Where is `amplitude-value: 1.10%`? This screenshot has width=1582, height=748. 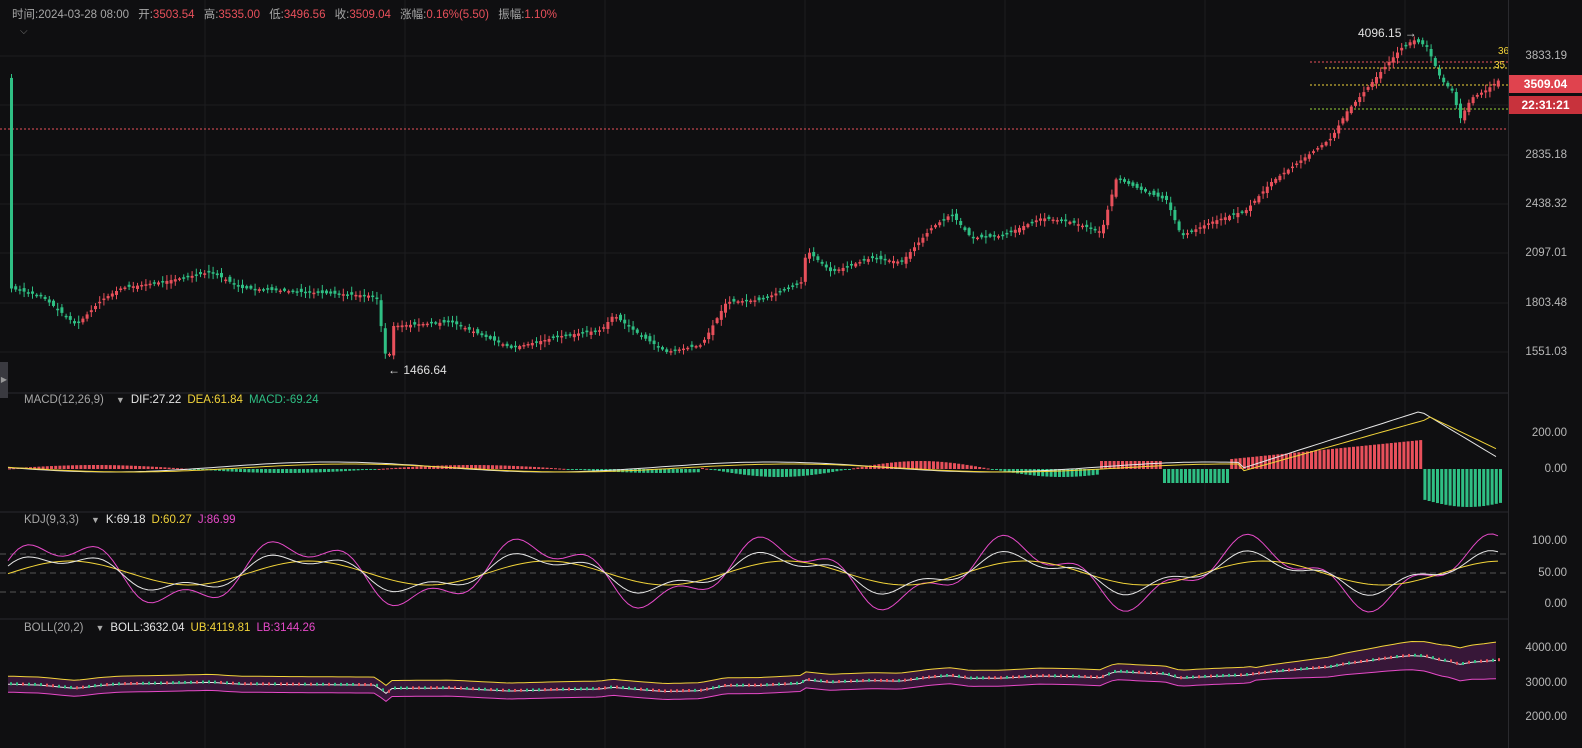 amplitude-value: 1.10% is located at coordinates (541, 15).